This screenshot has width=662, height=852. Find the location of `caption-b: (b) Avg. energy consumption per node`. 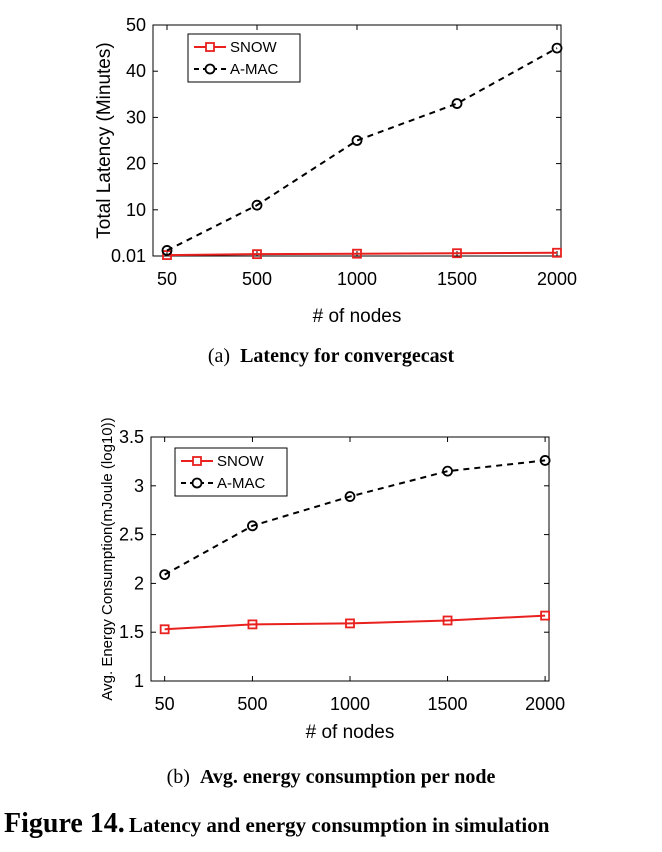

caption-b: (b) Avg. energy consumption per node is located at coordinates (331, 777).